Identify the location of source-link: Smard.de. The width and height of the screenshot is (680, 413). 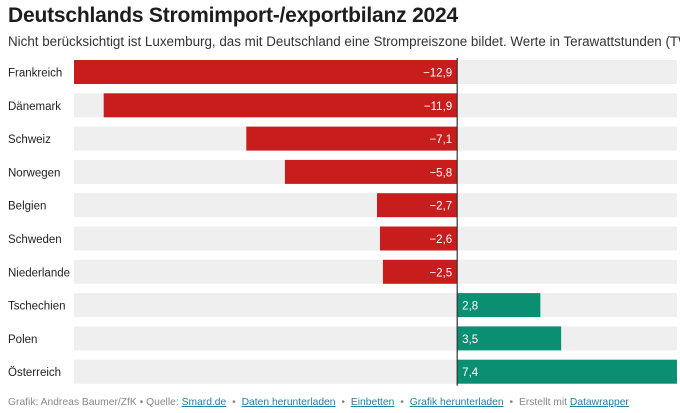
(204, 402).